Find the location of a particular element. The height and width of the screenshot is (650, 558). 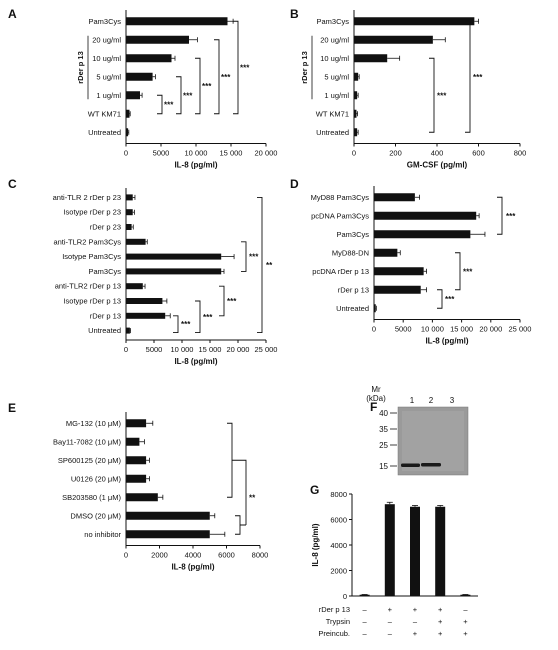

category-label: 20 ug/ml is located at coordinates (106, 39).